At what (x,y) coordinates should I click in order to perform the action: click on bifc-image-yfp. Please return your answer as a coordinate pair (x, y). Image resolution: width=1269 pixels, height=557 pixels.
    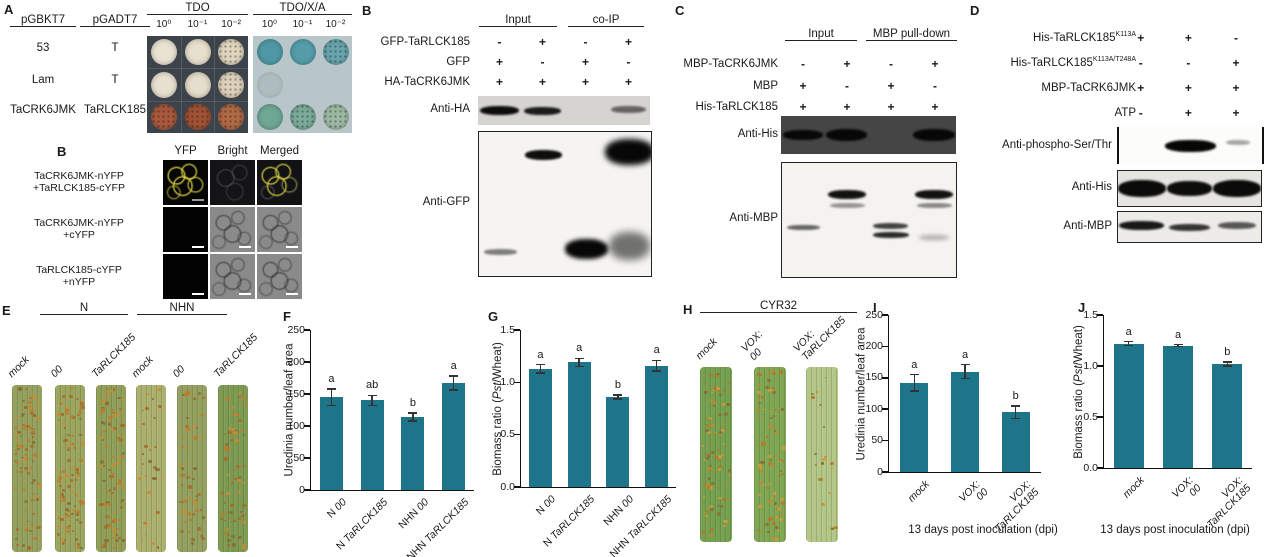
    Looking at the image, I should click on (185, 182).